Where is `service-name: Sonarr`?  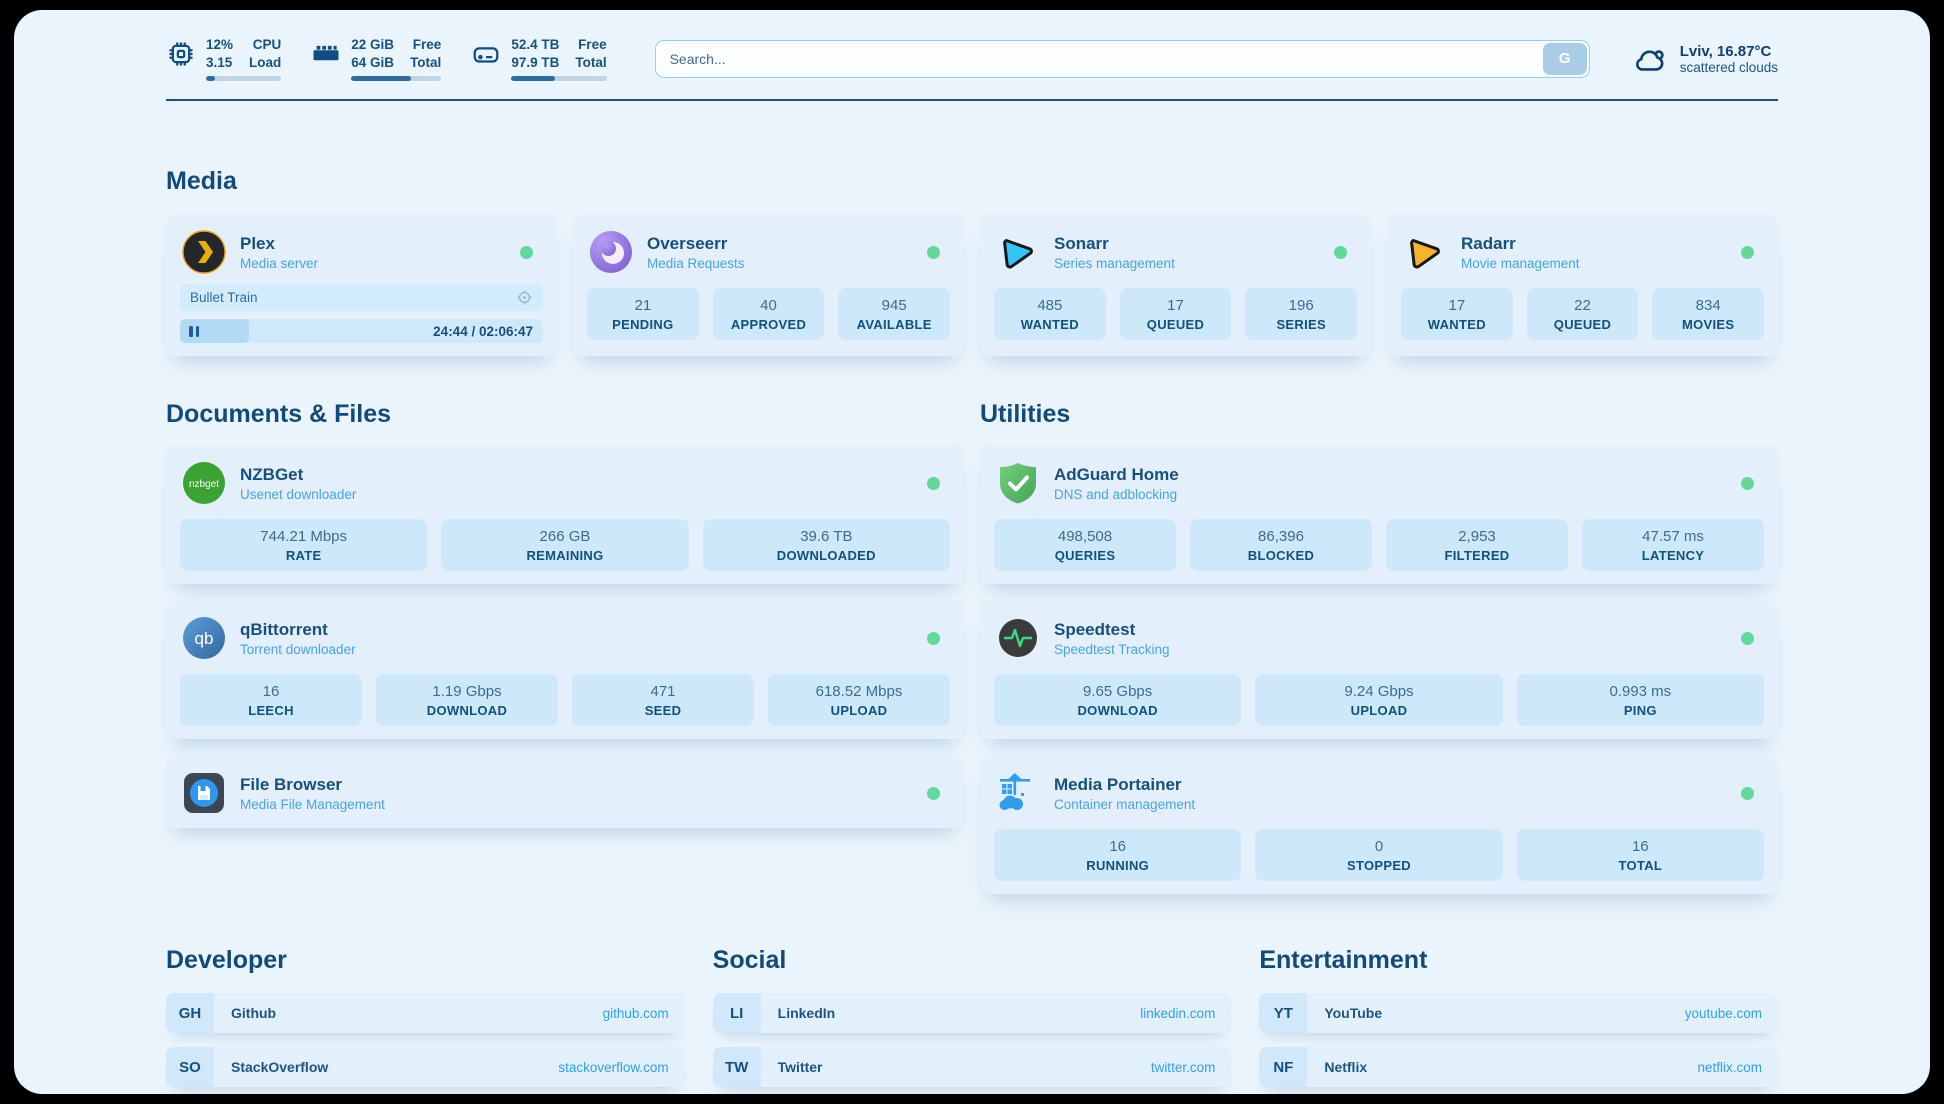
service-name: Sonarr is located at coordinates (1081, 243).